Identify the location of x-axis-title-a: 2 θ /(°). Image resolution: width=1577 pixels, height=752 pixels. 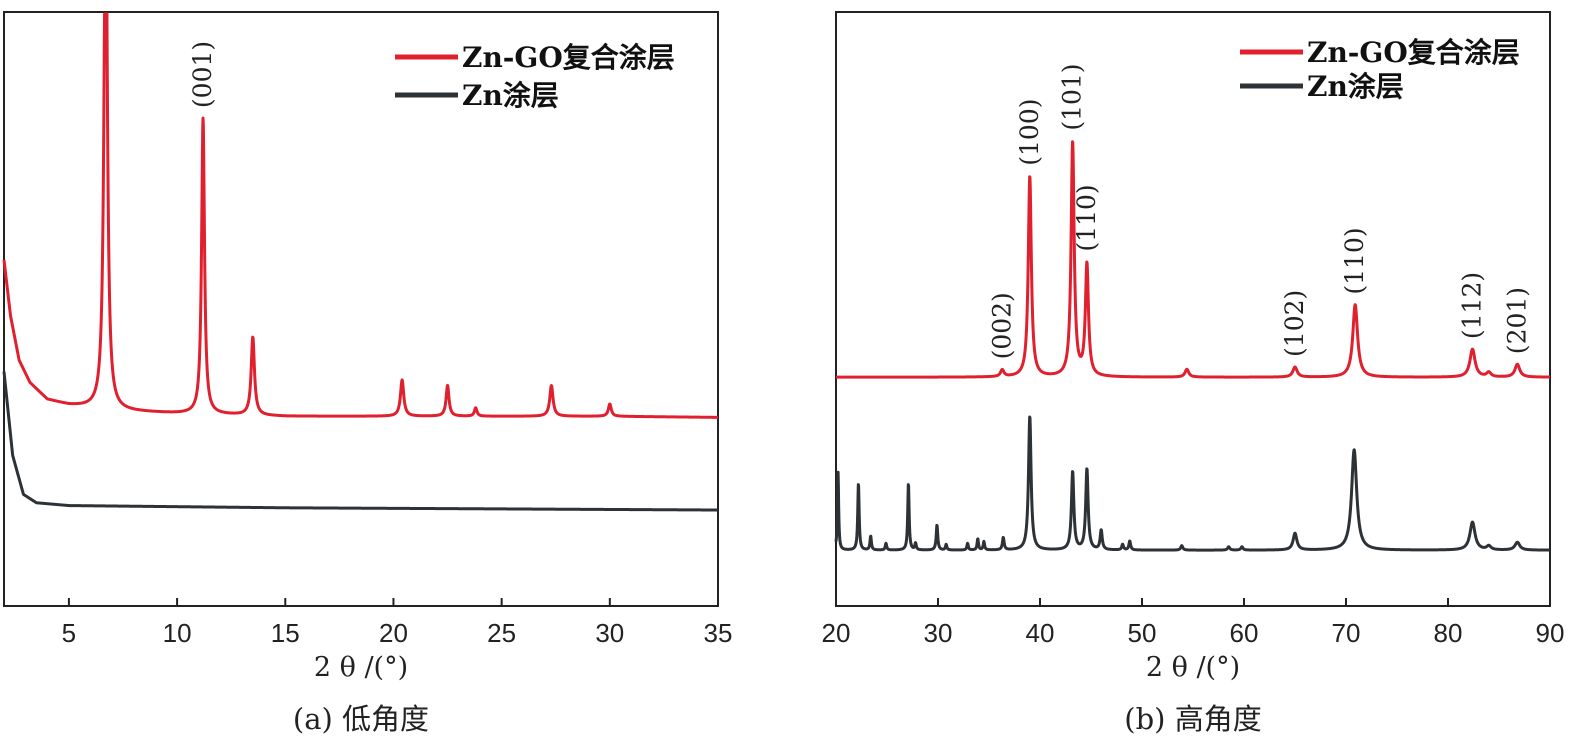
(361, 667).